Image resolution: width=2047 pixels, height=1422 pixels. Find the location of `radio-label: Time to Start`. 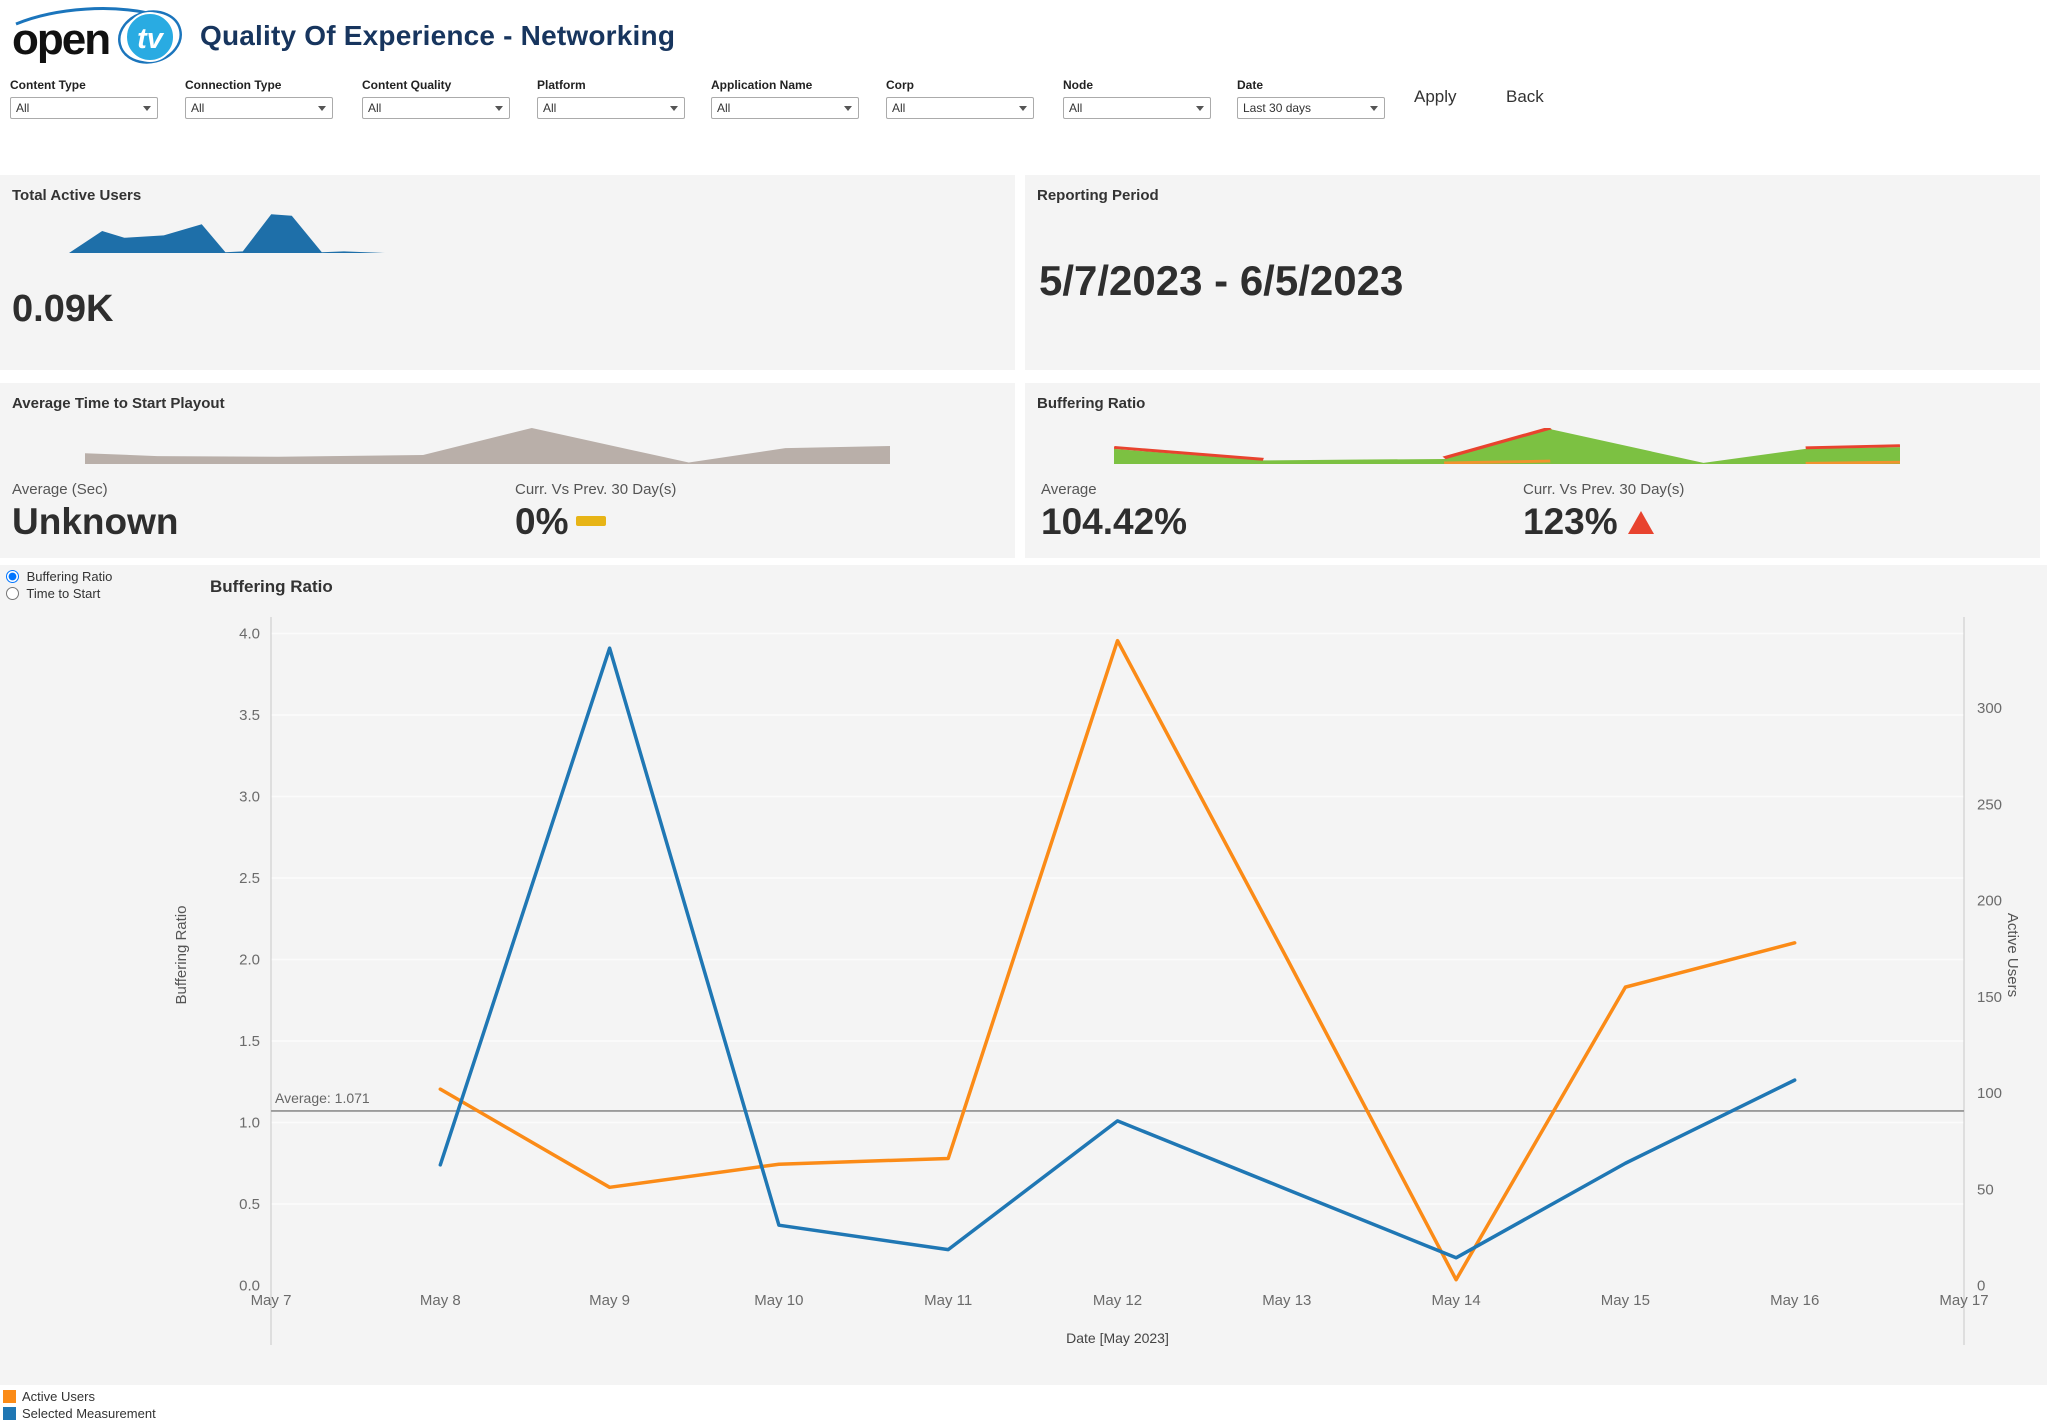

radio-label: Time to Start is located at coordinates (63, 593).